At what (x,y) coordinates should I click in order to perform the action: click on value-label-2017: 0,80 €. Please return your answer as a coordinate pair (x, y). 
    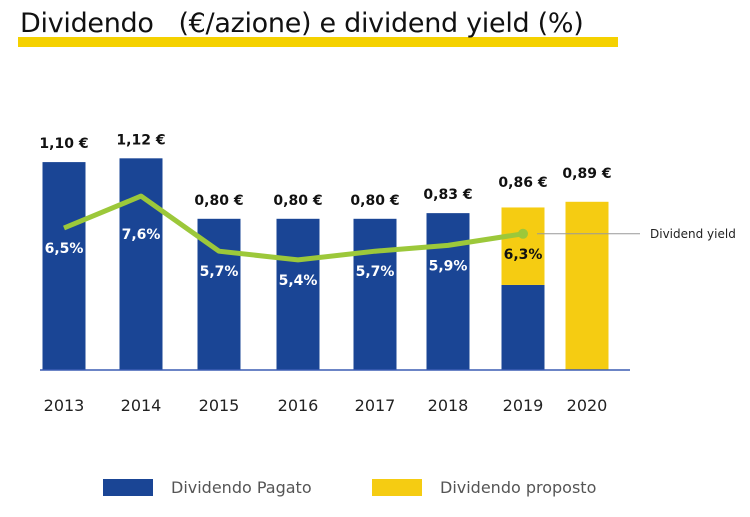
    Looking at the image, I should click on (374, 201).